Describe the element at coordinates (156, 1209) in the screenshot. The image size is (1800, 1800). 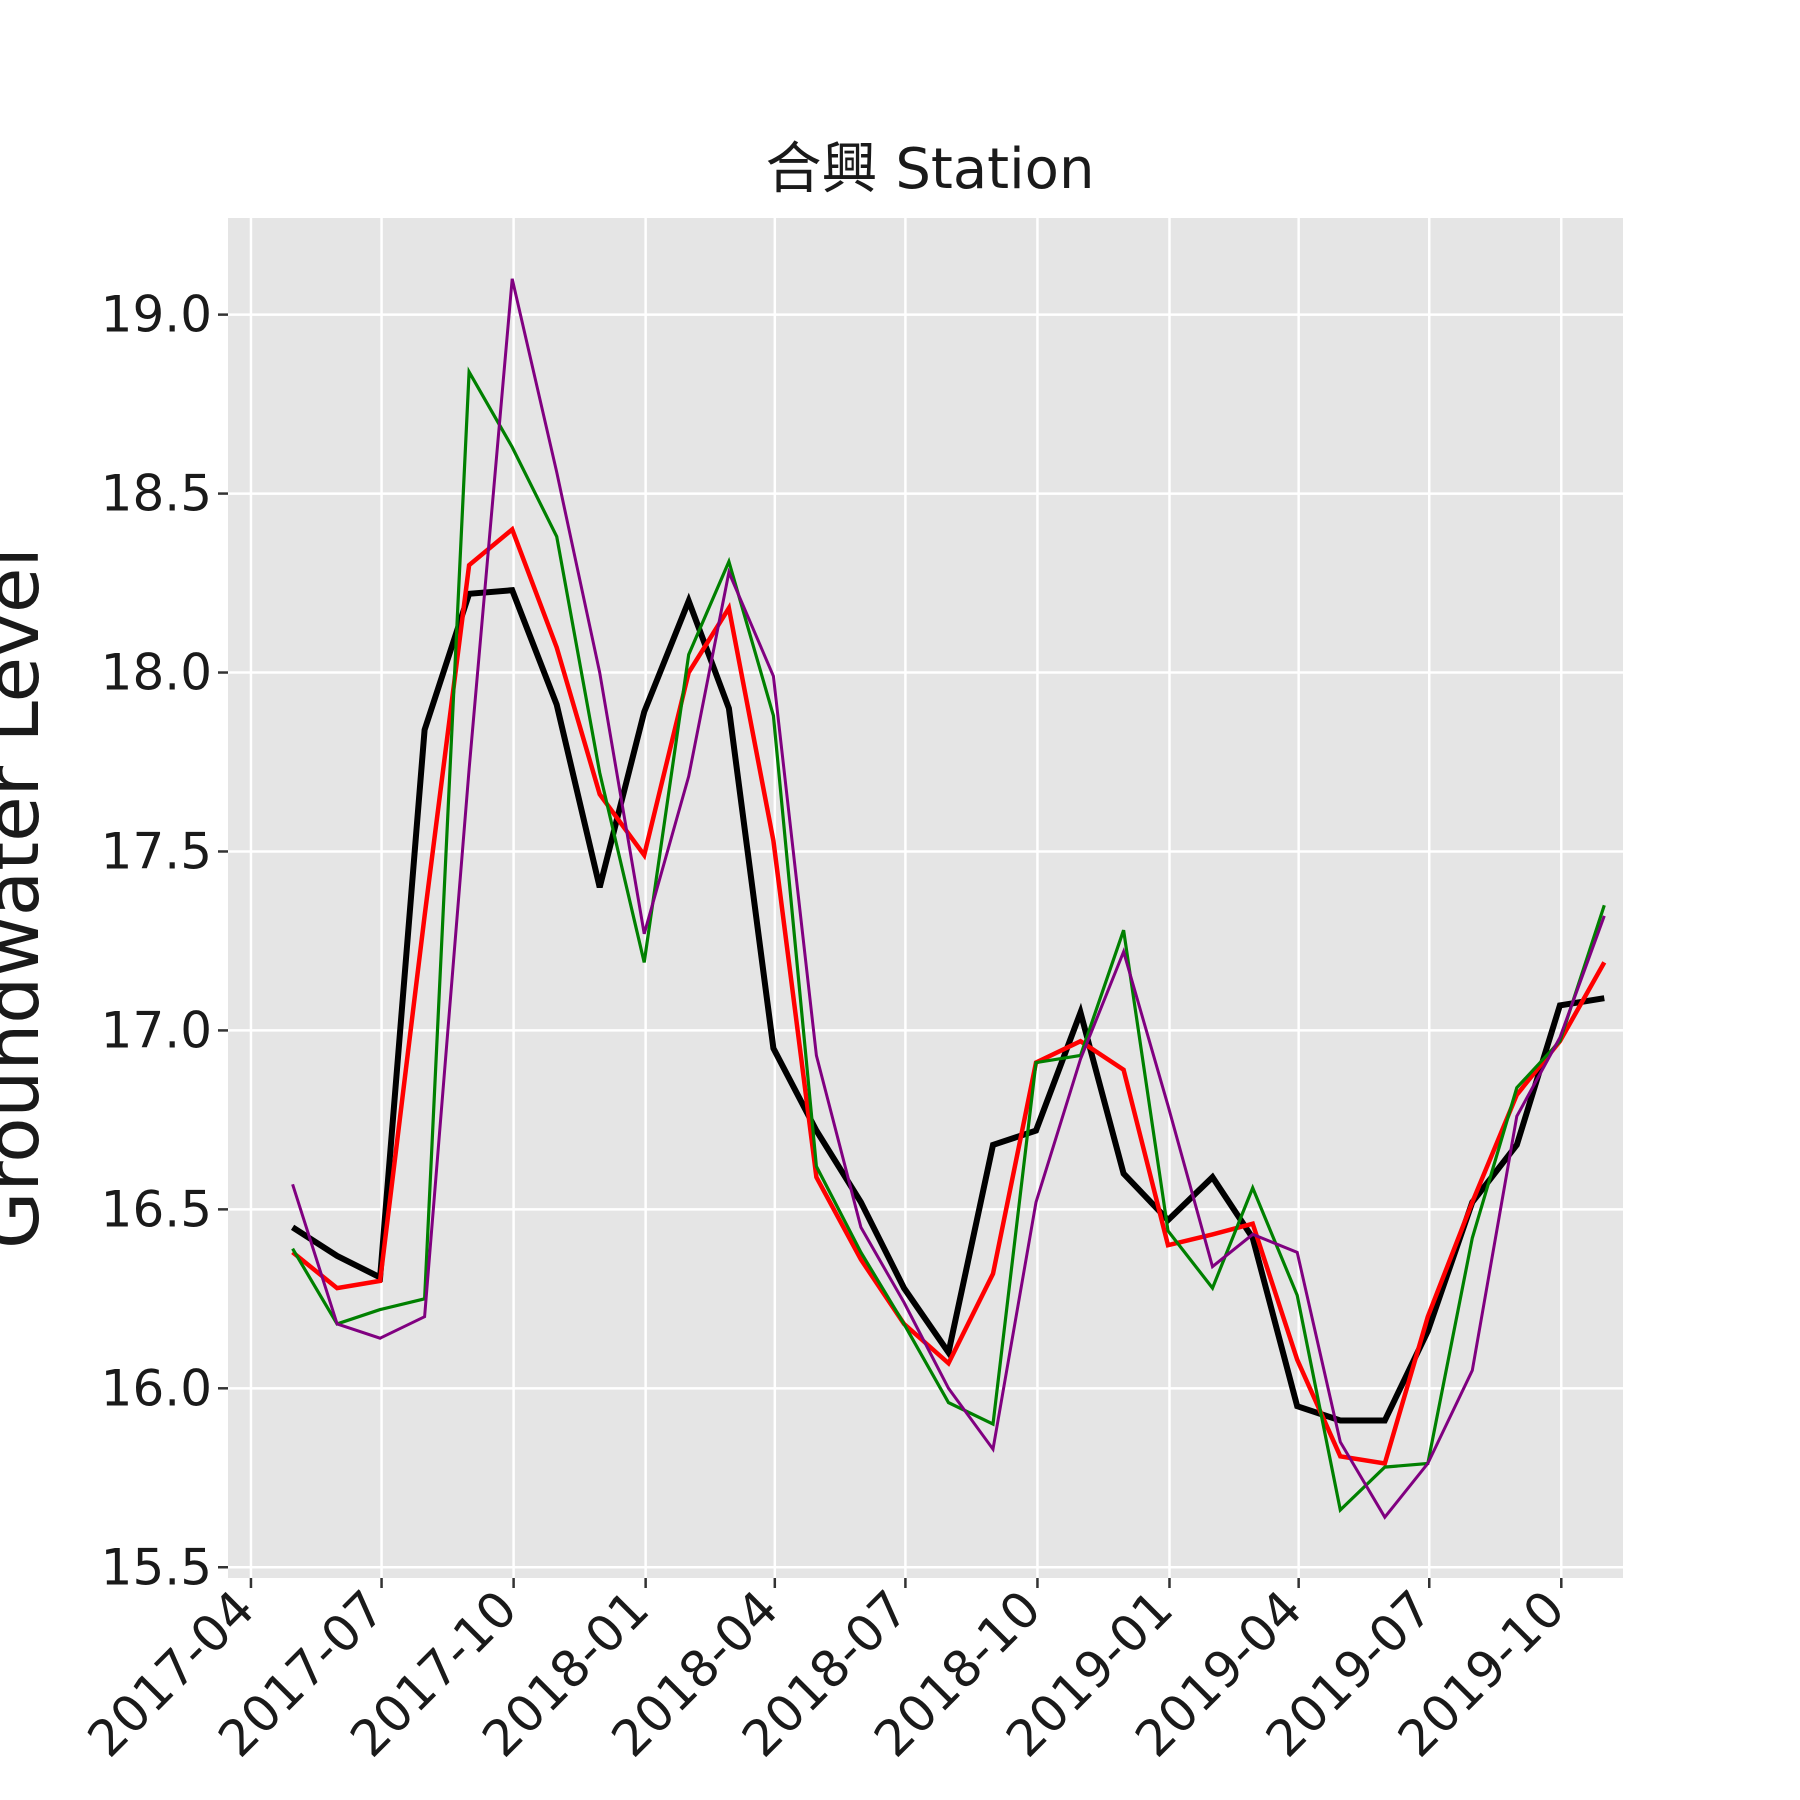
I see `y-tick-label: 16.5` at that location.